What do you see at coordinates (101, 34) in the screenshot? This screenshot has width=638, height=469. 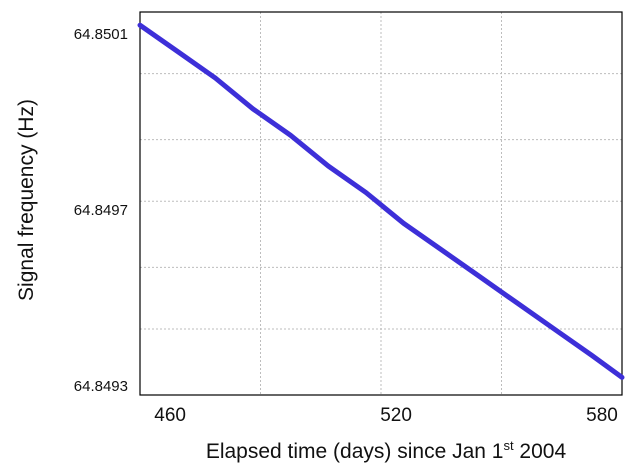 I see `y-tick-label-0: 64.8501` at bounding box center [101, 34].